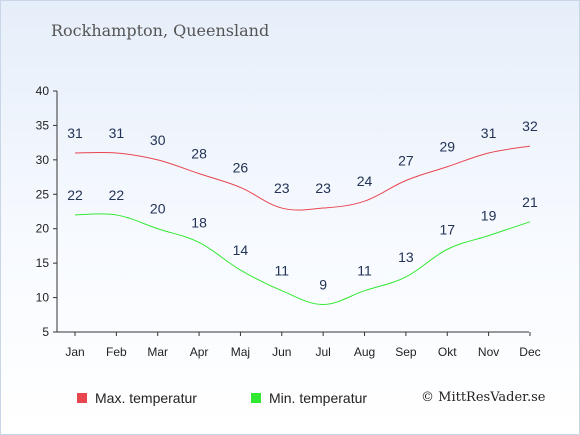  I want to click on legend-swatch-min, so click(256, 398).